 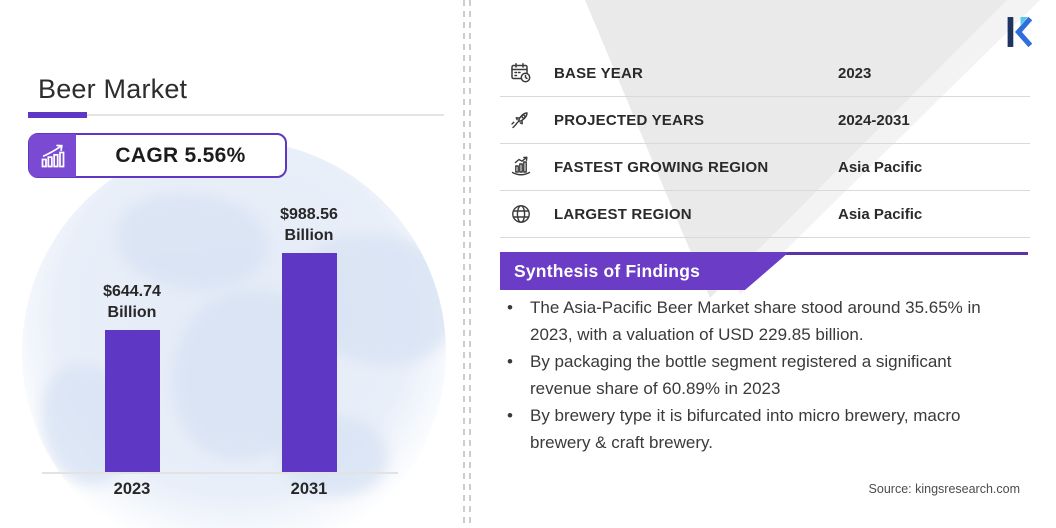 I want to click on calendar-clock-icon, so click(x=521, y=73).